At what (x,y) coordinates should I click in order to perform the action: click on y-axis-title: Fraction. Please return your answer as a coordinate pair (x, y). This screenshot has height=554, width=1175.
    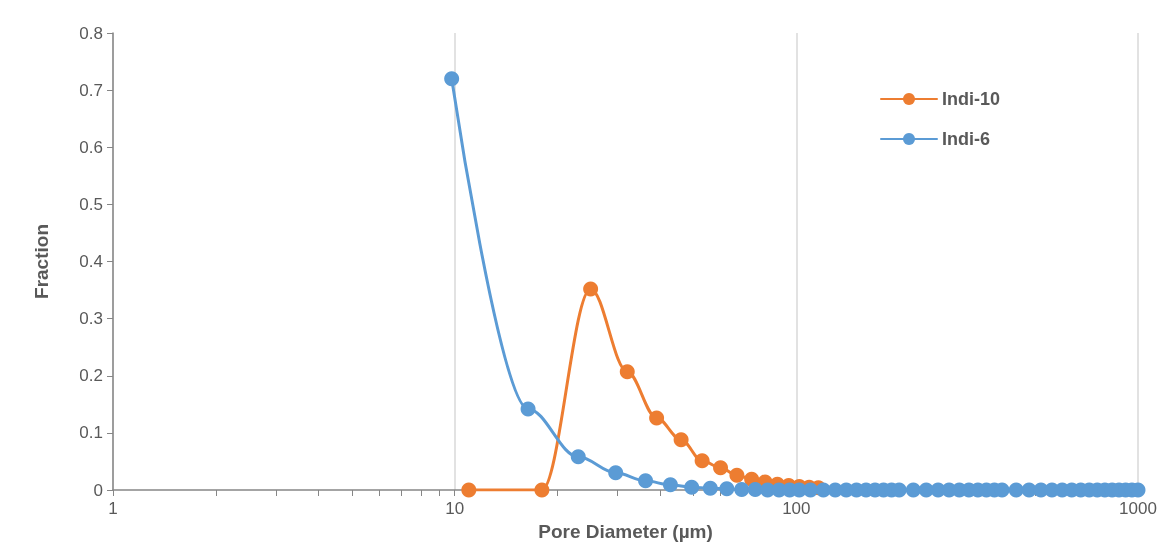
    Looking at the image, I should click on (41, 261).